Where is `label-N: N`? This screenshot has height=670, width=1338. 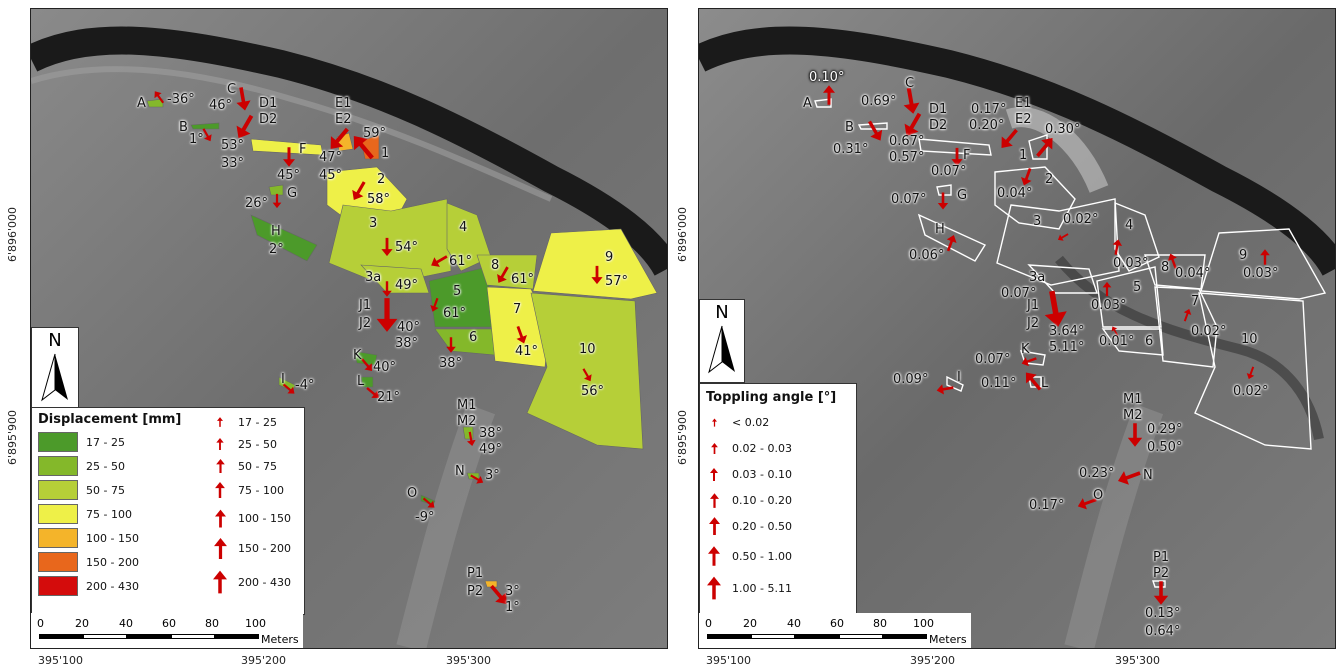
label-N: N is located at coordinates (460, 471).